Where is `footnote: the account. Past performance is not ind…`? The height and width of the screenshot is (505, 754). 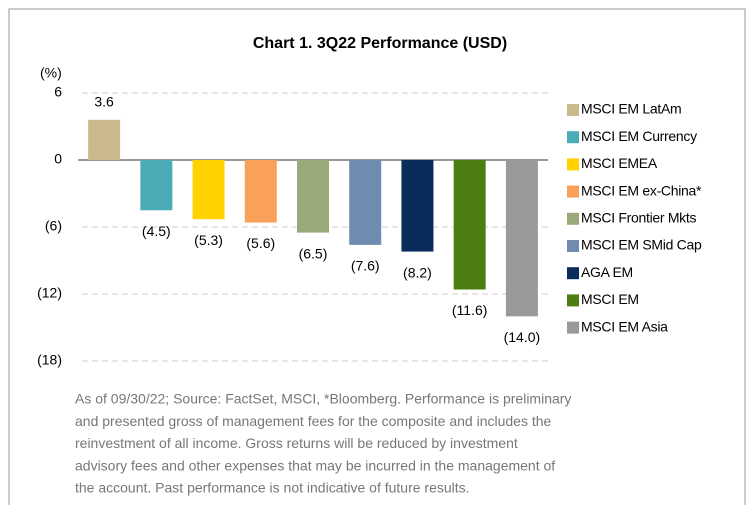
footnote: the account. Past performance is not ind… is located at coordinates (272, 488).